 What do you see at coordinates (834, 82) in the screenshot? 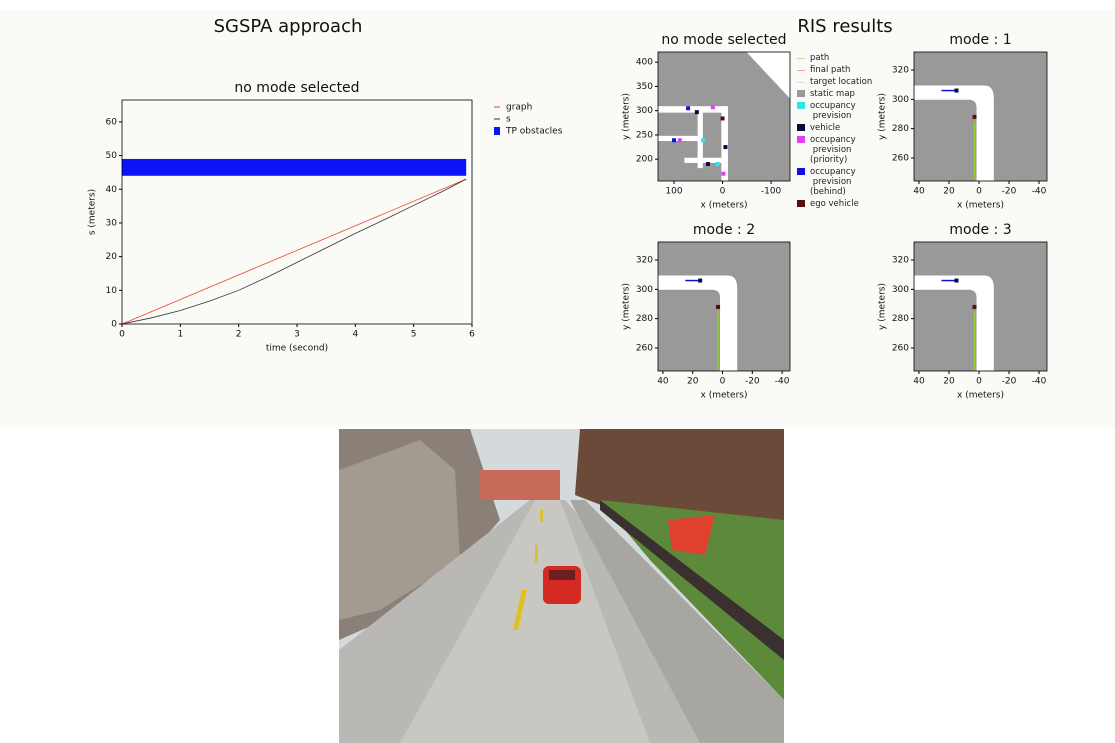
I see `legend-entry: target location` at bounding box center [834, 82].